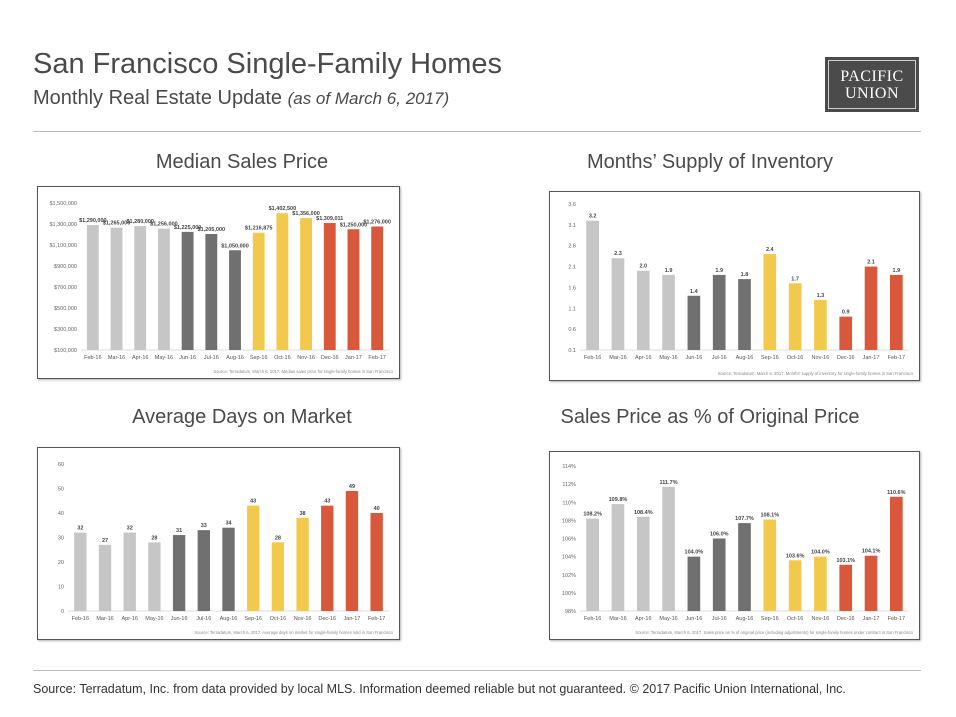 The height and width of the screenshot is (717, 956). Describe the element at coordinates (569, 521) in the screenshot. I see `y-tick-label: 108%` at that location.